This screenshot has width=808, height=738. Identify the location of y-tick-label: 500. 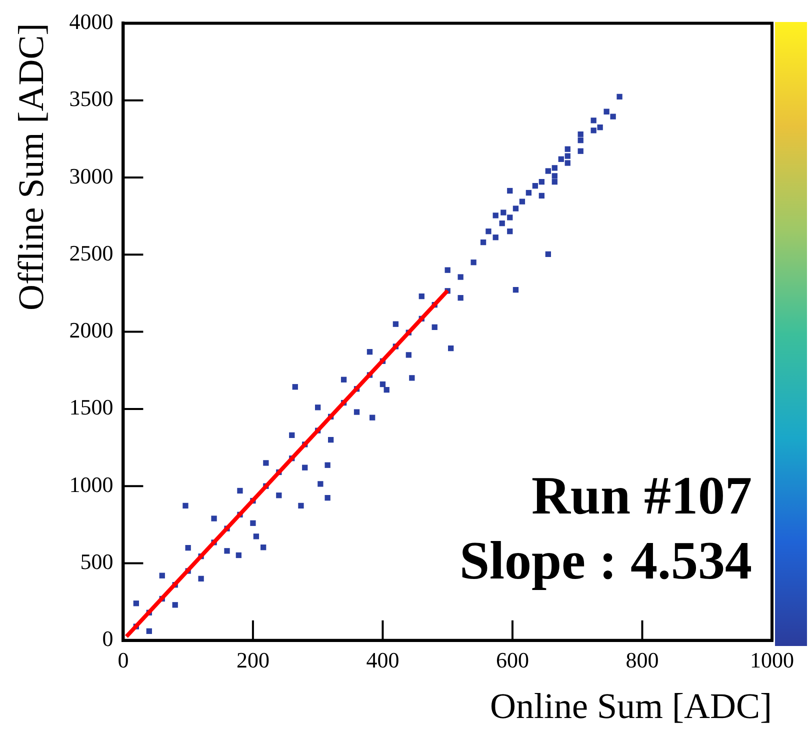
(97, 561).